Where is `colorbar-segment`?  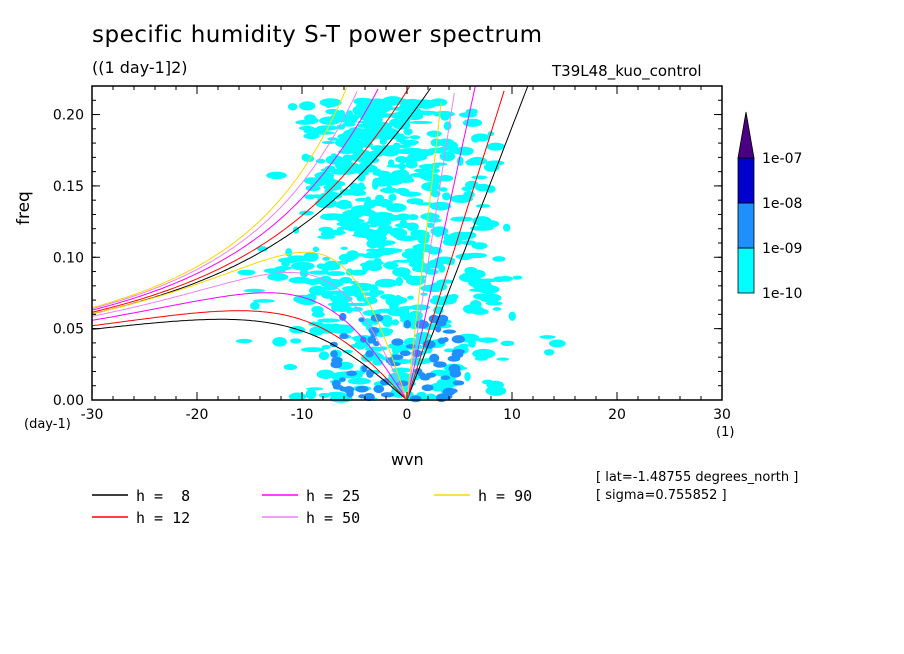 colorbar-segment is located at coordinates (746, 225).